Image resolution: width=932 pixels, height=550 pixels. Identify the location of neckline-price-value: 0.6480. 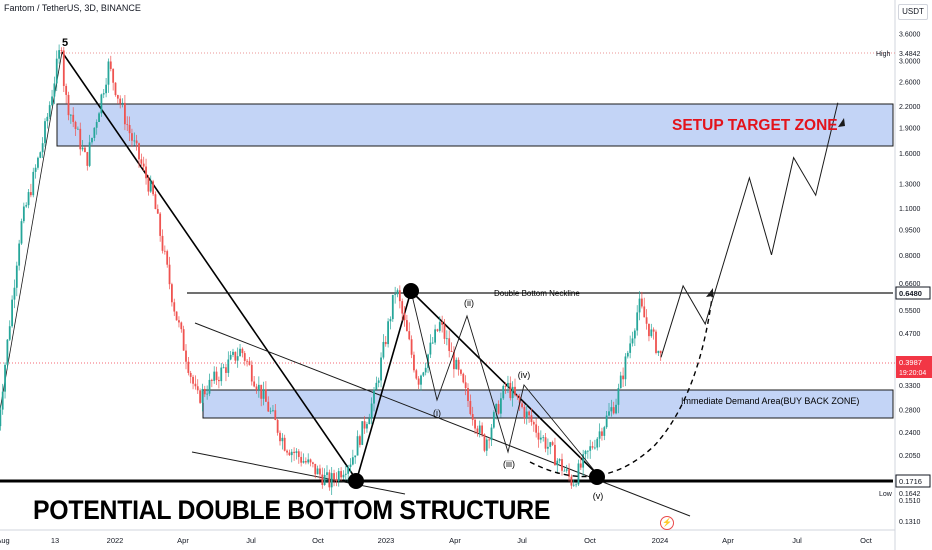
(910, 293).